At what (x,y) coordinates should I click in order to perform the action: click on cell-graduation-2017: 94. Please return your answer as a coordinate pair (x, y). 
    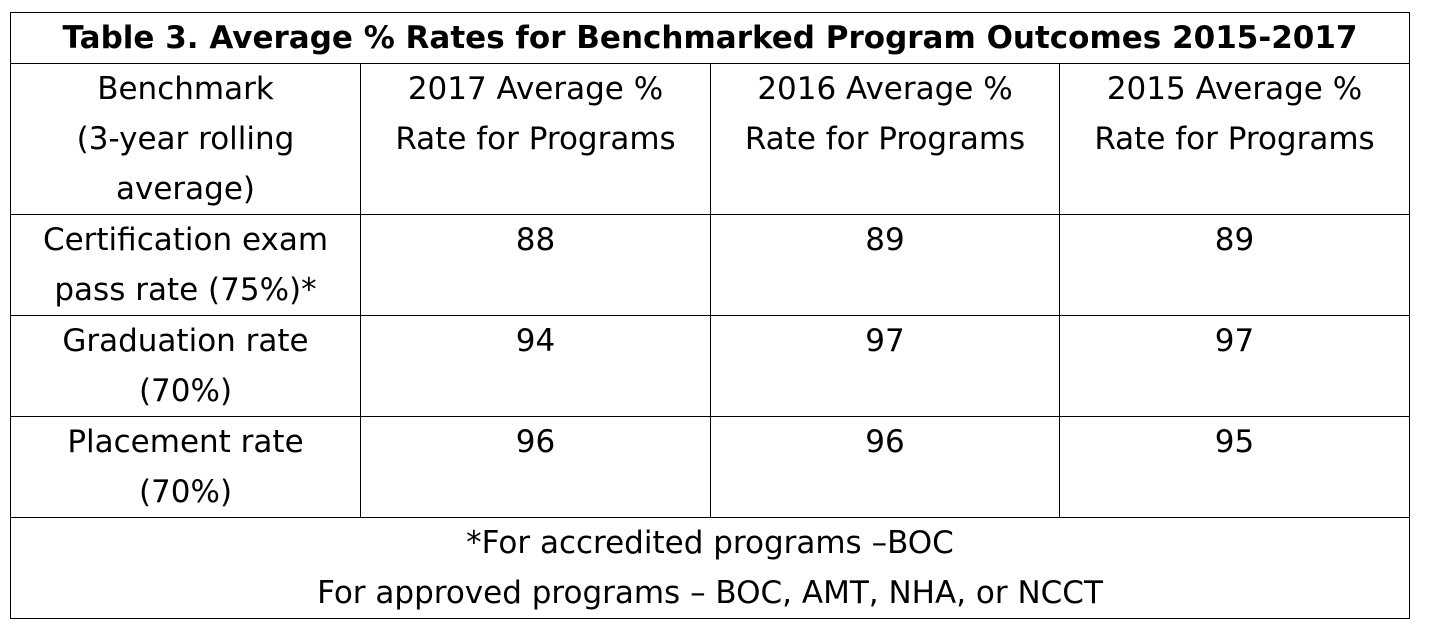
    Looking at the image, I should click on (535, 366).